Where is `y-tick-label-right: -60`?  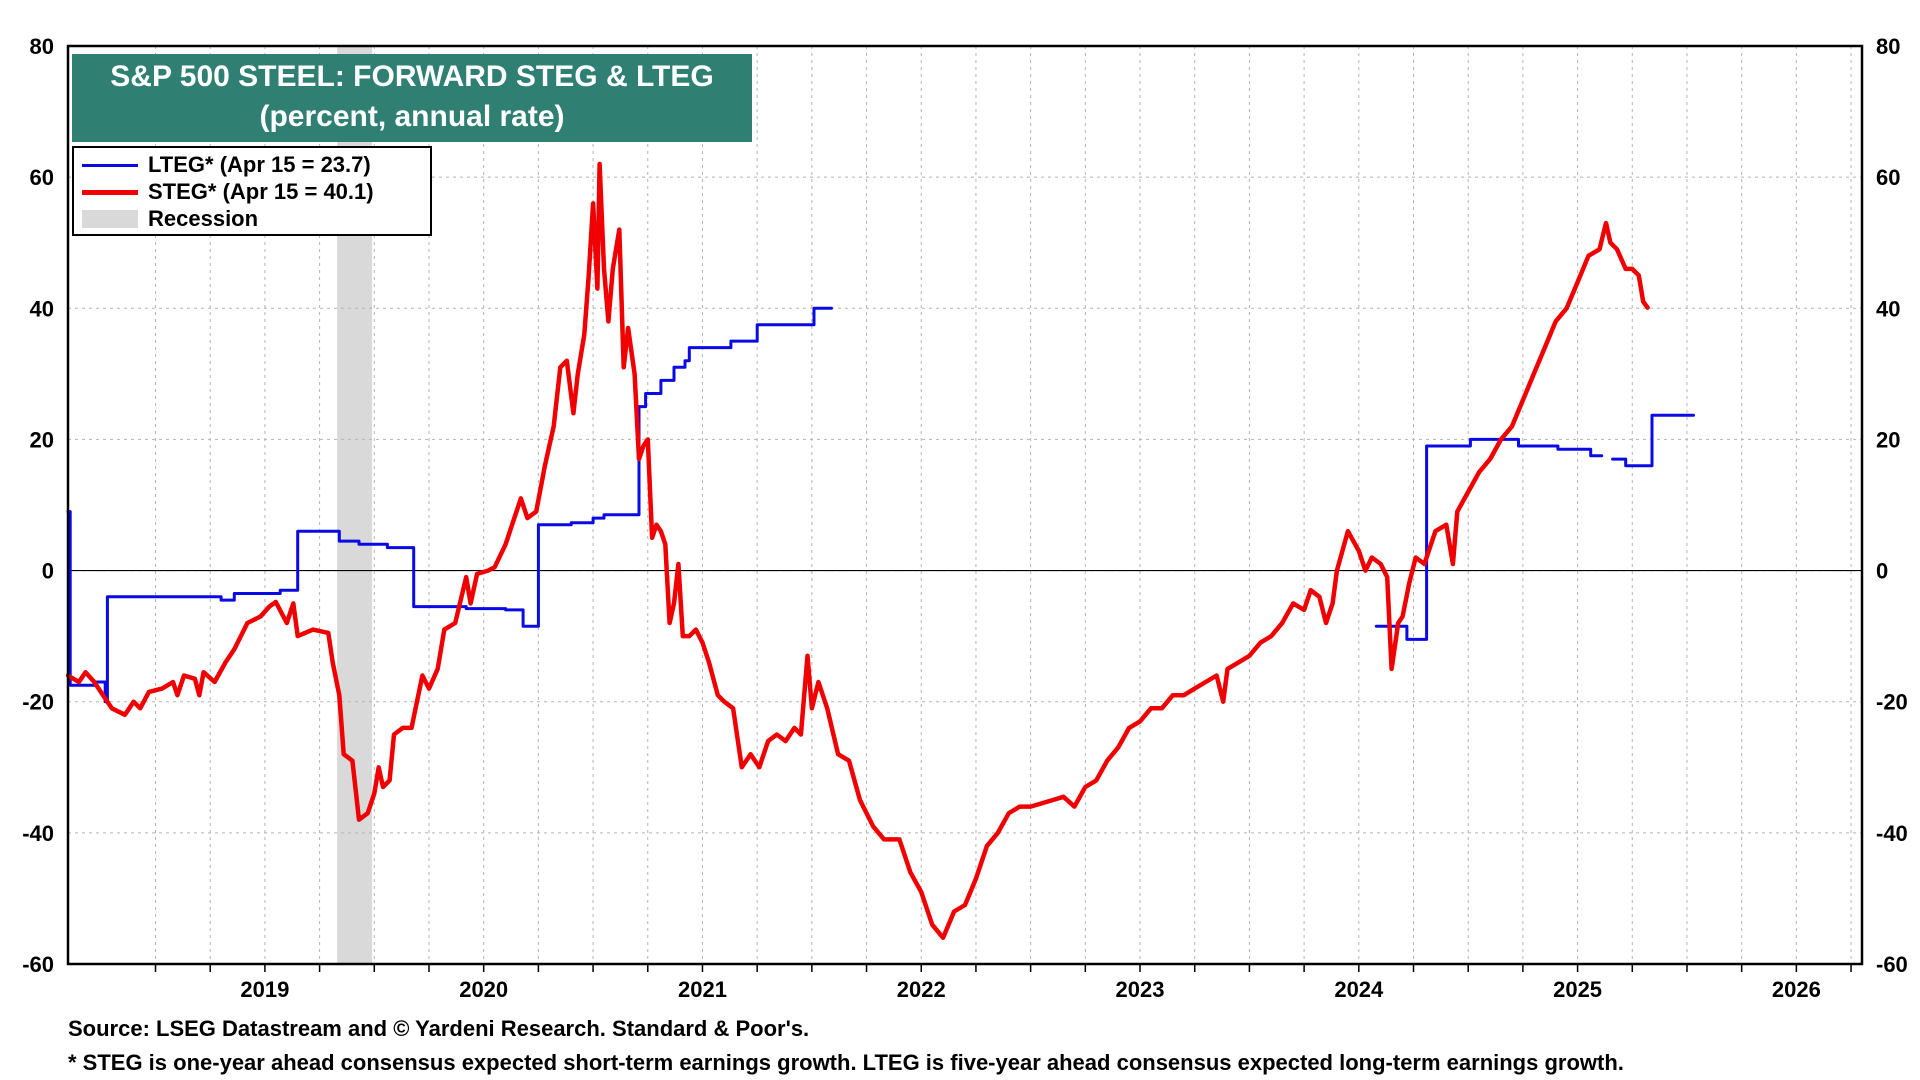
y-tick-label-right: -60 is located at coordinates (1892, 964).